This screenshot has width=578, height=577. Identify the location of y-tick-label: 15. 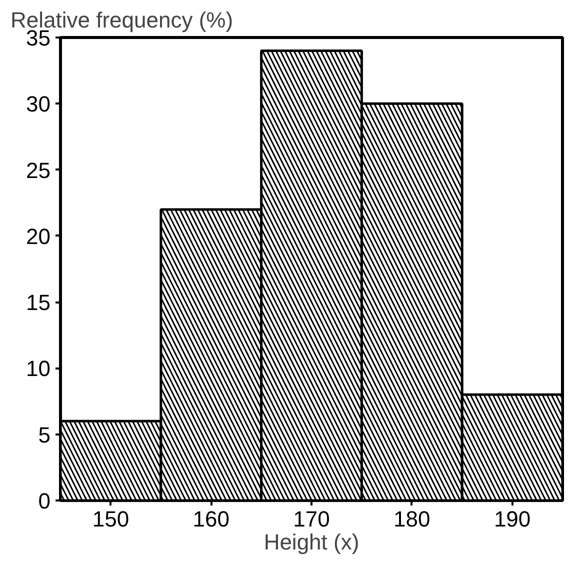
(38, 303).